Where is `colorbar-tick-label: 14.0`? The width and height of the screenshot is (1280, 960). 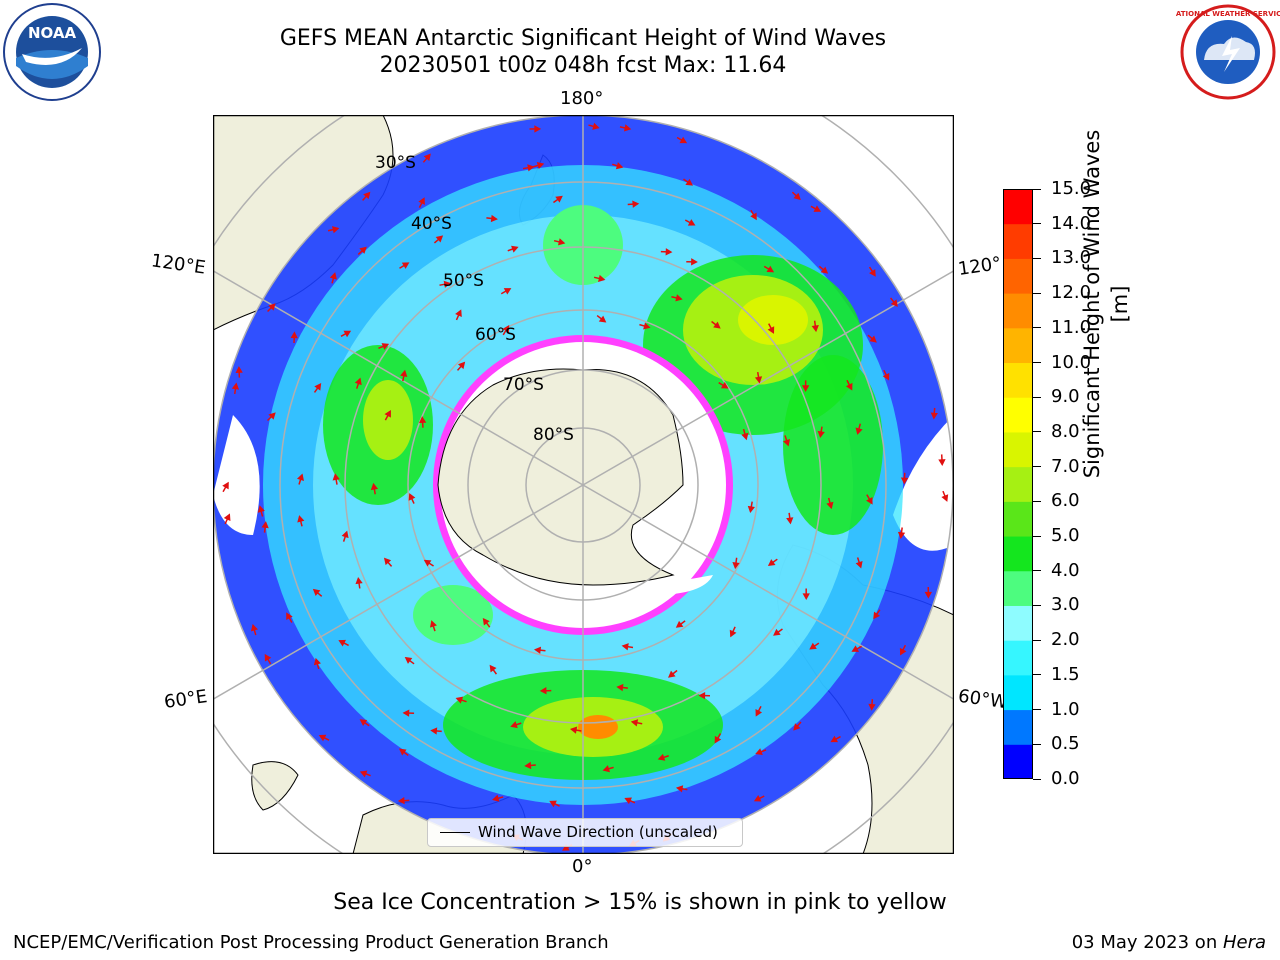
colorbar-tick-label: 14.0 is located at coordinates (1083, 223).